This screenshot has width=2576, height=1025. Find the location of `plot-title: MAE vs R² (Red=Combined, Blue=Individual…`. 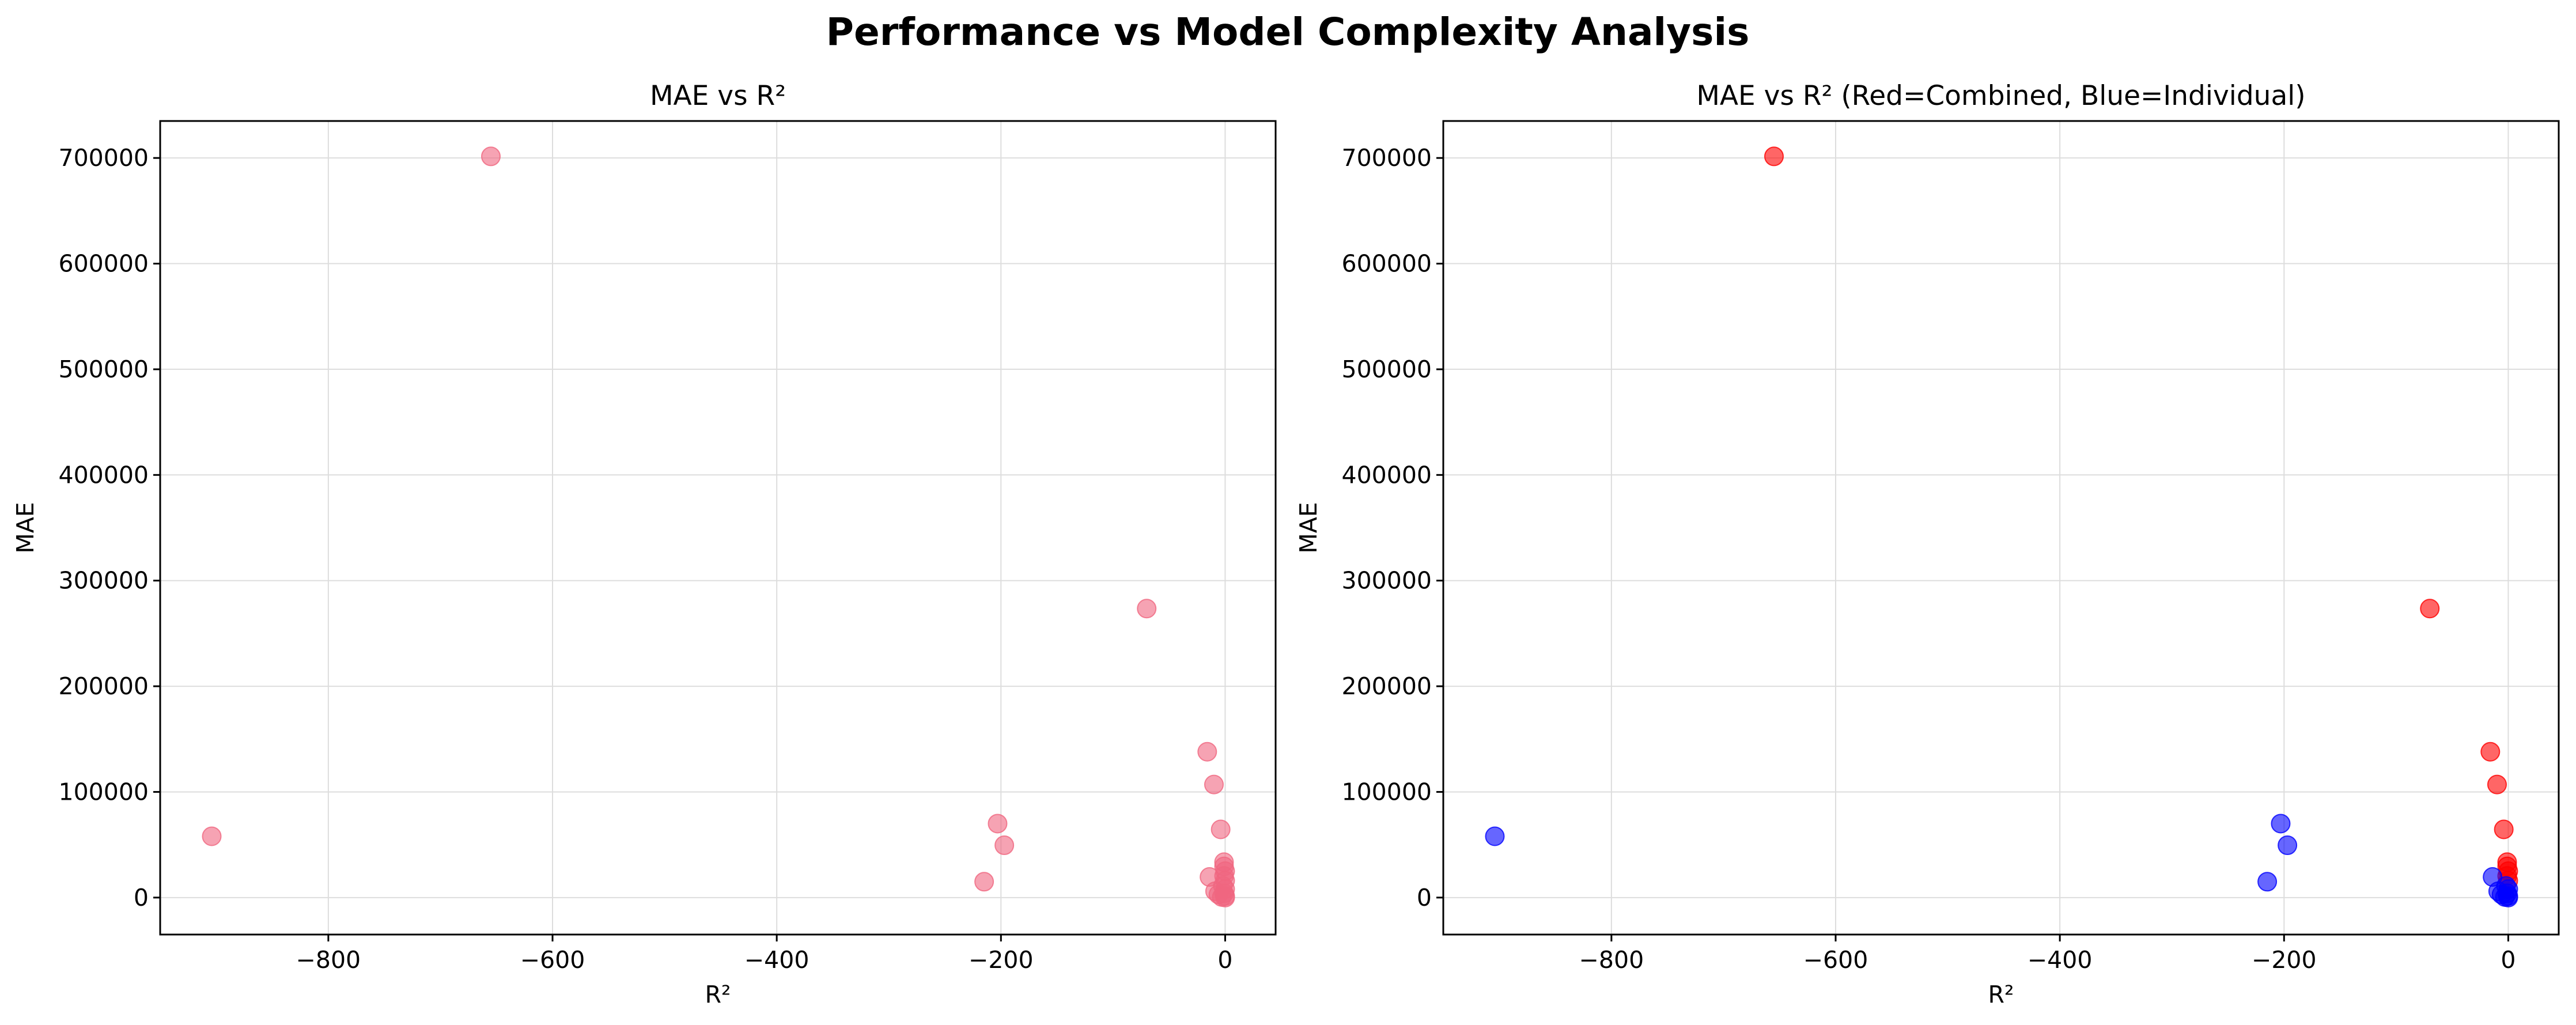

plot-title: MAE vs R² (Red=Combined, Blue=Individual… is located at coordinates (2000, 96).